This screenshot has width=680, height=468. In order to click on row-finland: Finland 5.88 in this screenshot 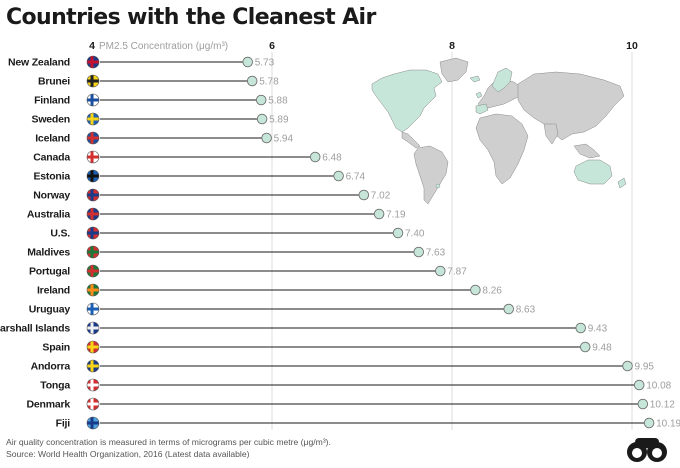, I will do `click(161, 100)`.